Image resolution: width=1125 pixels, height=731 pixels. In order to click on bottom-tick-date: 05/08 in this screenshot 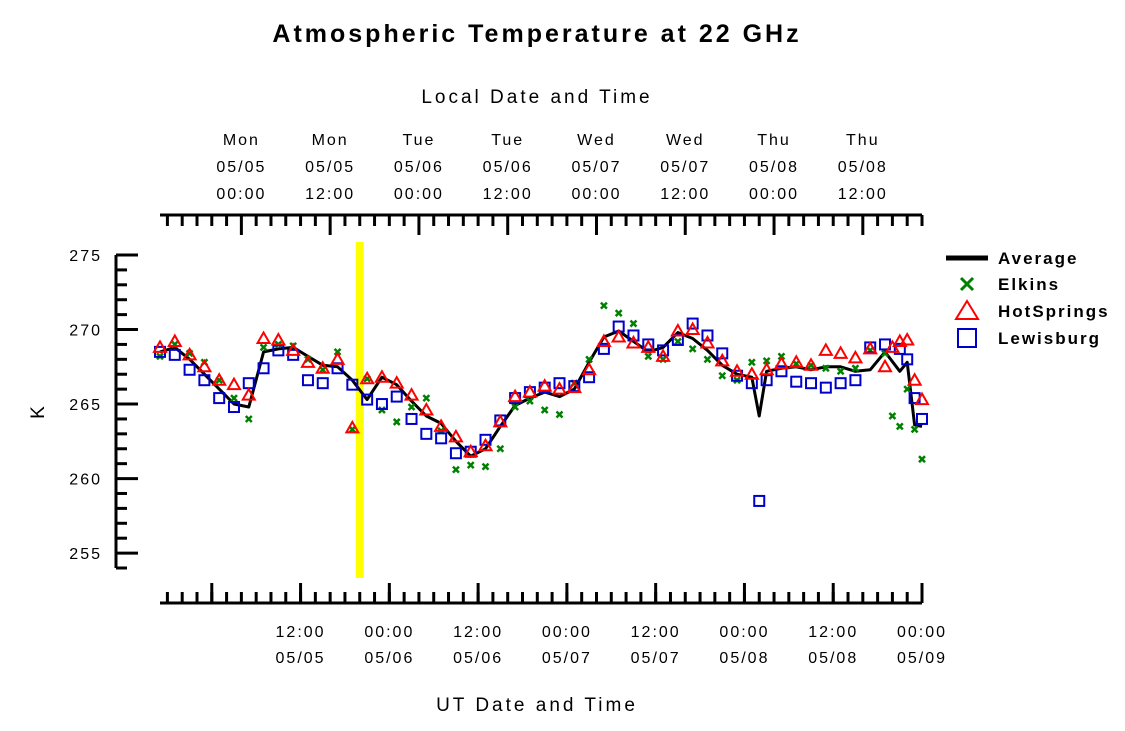, I will do `click(744, 658)`.